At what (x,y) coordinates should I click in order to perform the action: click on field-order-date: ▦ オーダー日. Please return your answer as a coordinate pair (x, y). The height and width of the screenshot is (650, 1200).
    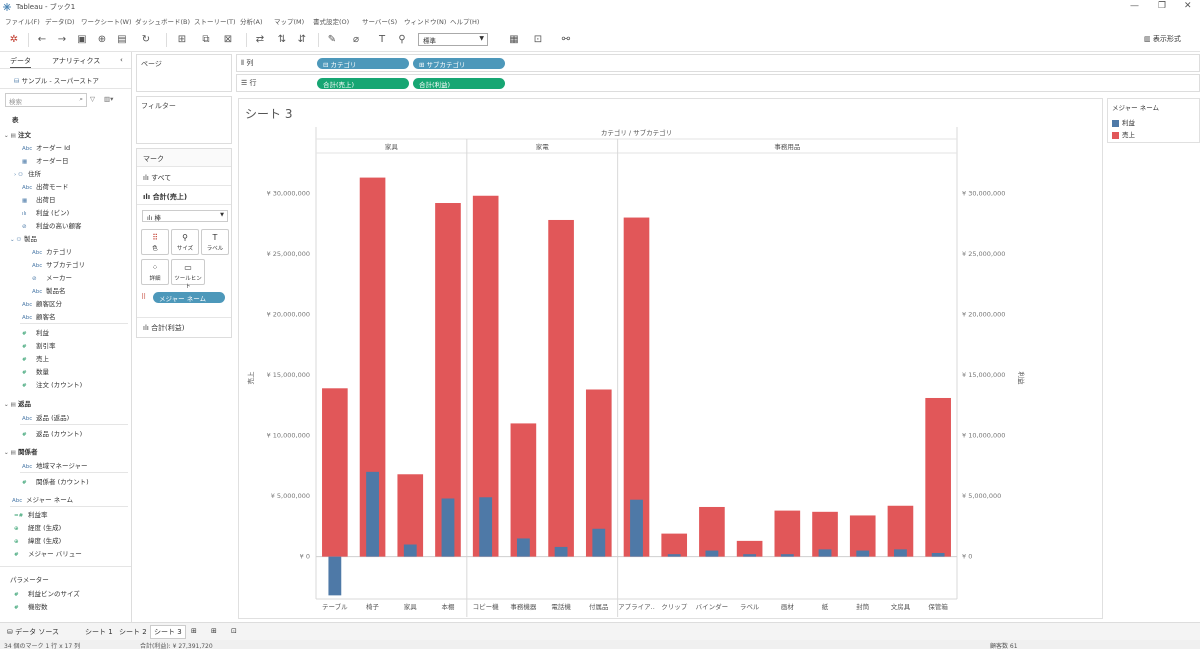
    Looking at the image, I should click on (45, 161).